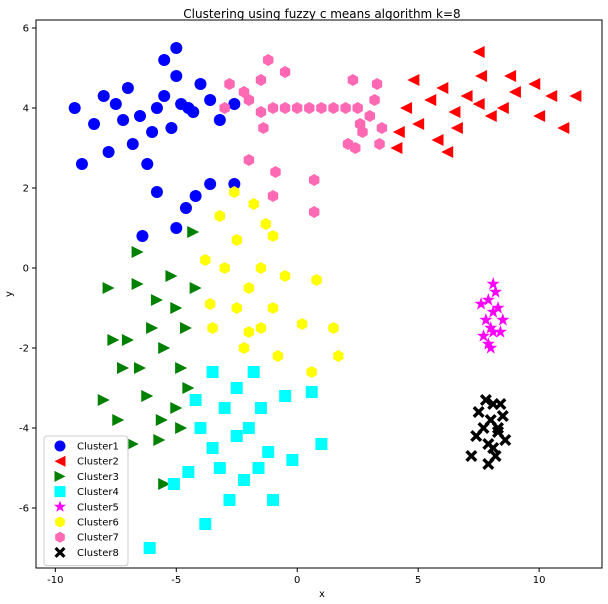 The height and width of the screenshot is (604, 608). What do you see at coordinates (98, 492) in the screenshot?
I see `legend-label-cluster4: Cluster4` at bounding box center [98, 492].